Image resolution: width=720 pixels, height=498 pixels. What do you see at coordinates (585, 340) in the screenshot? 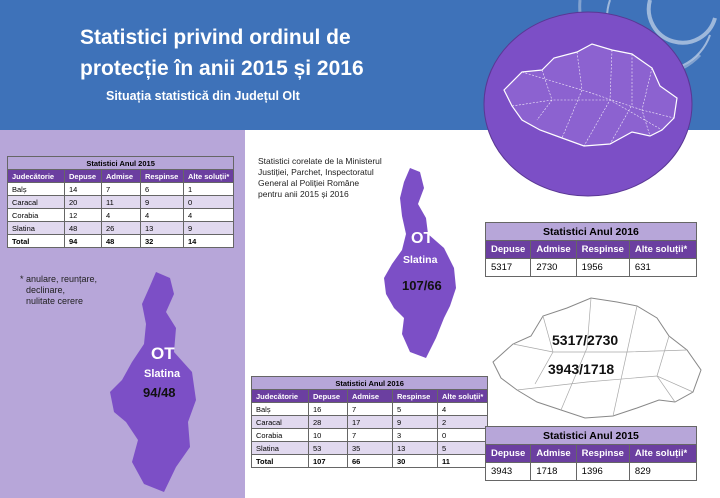
I see `map-ratio-2016: 5317/2730` at bounding box center [585, 340].